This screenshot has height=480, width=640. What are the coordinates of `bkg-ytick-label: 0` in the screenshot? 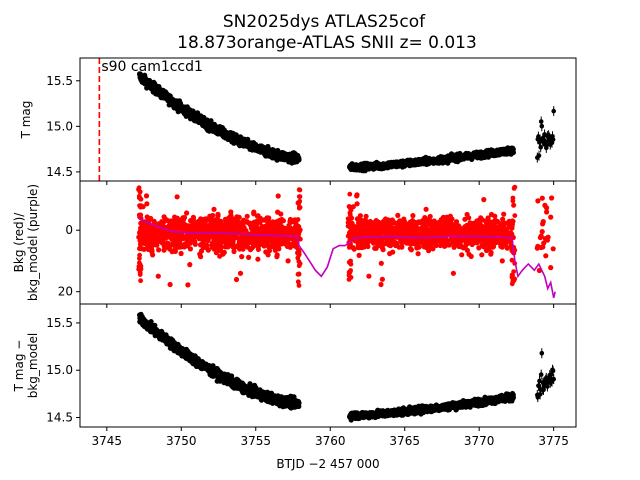 It's located at (69, 230).